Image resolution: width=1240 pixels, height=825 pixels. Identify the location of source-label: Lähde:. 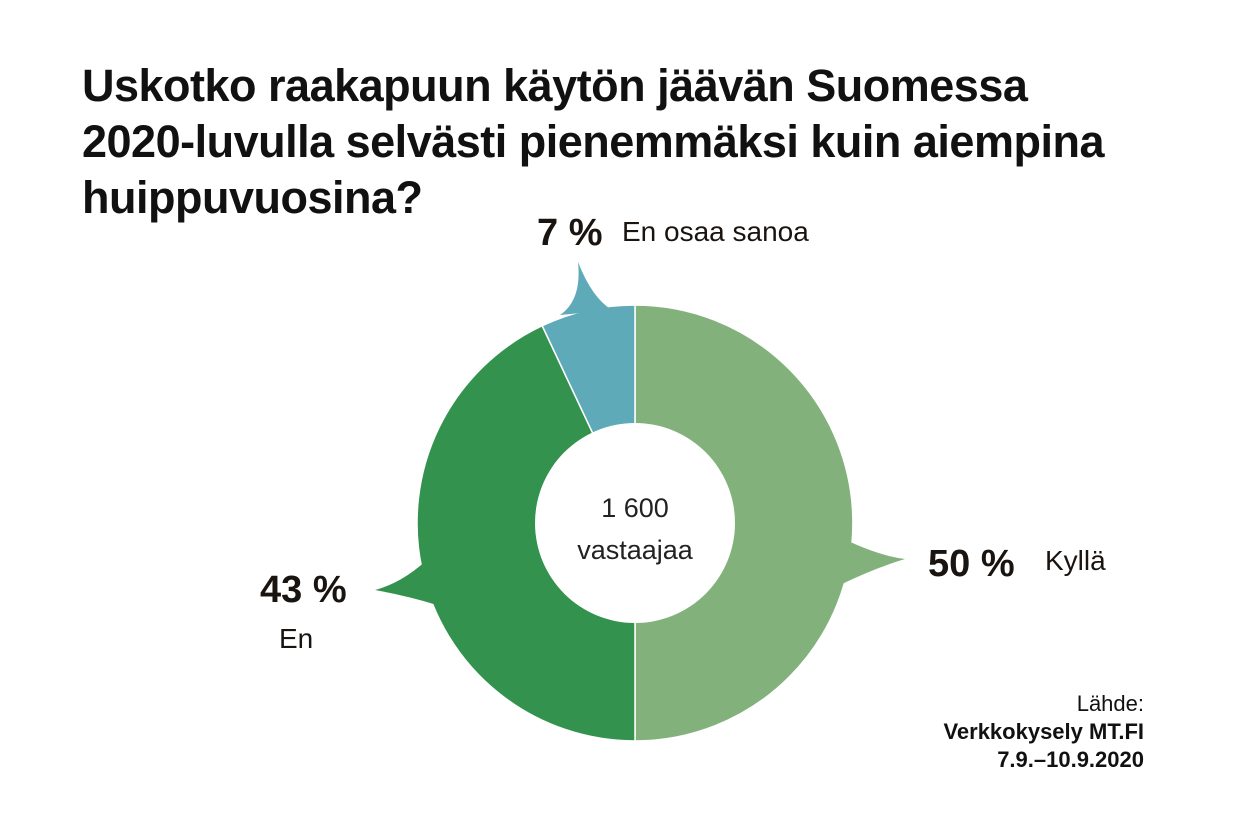
(1110, 703).